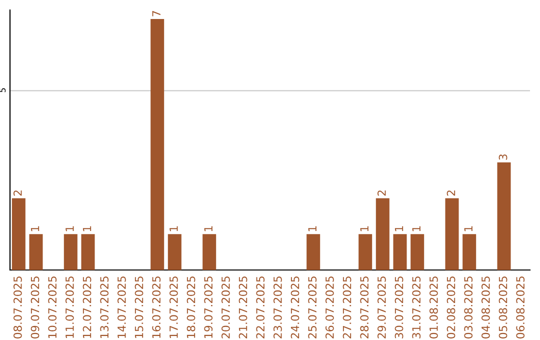 The width and height of the screenshot is (540, 340). What do you see at coordinates (156, 307) in the screenshot?
I see `x-tick-label: 16.07.2025` at bounding box center [156, 307].